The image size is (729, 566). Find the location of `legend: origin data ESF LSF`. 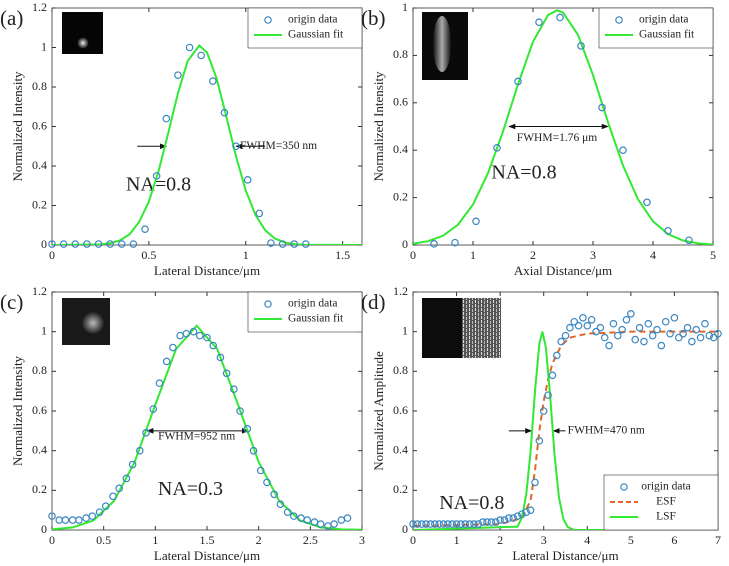

legend: origin data ESF LSF is located at coordinates (661, 502).